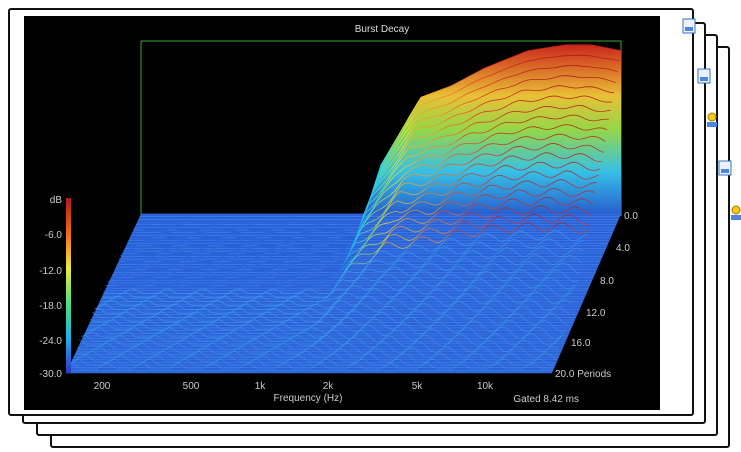 This screenshot has width=741, height=452. What do you see at coordinates (56, 200) in the screenshot?
I see `colorbar-unit-label: dB` at bounding box center [56, 200].